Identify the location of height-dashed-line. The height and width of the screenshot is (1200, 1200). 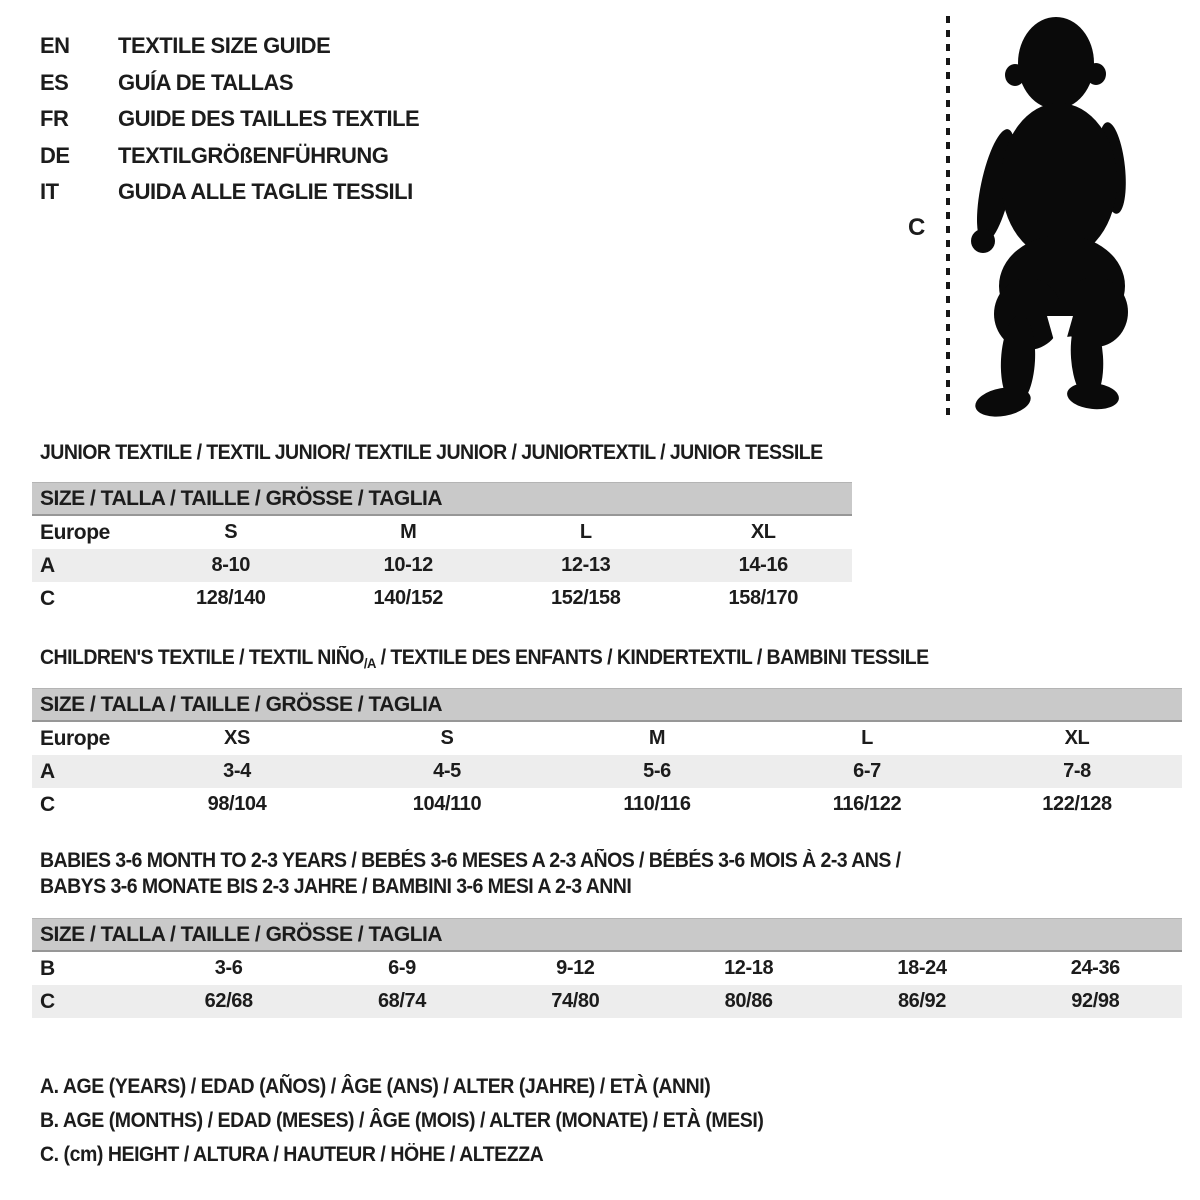
(948, 216).